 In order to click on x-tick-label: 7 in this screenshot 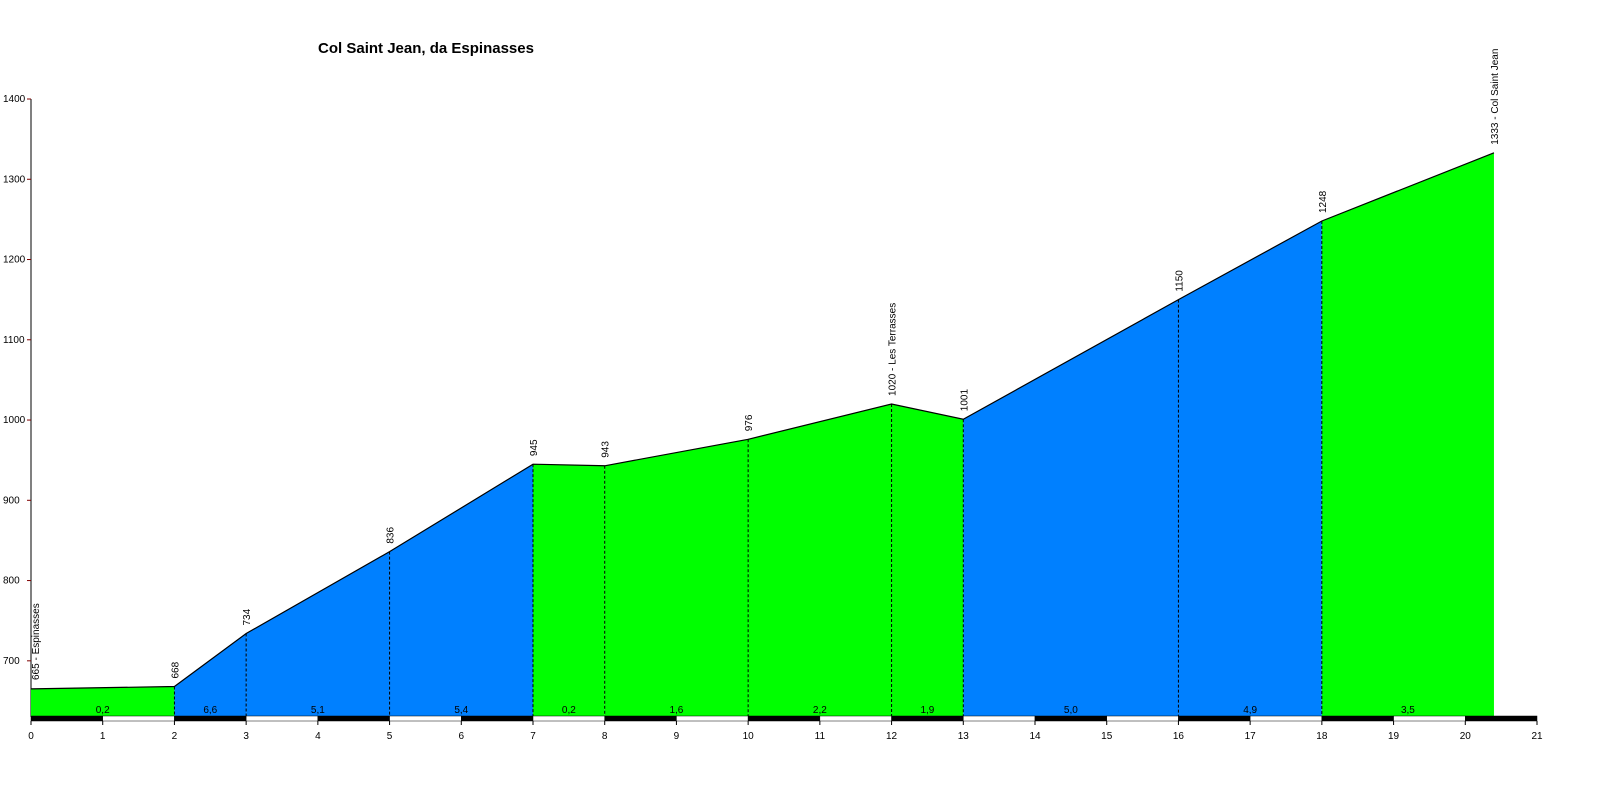, I will do `click(533, 736)`.